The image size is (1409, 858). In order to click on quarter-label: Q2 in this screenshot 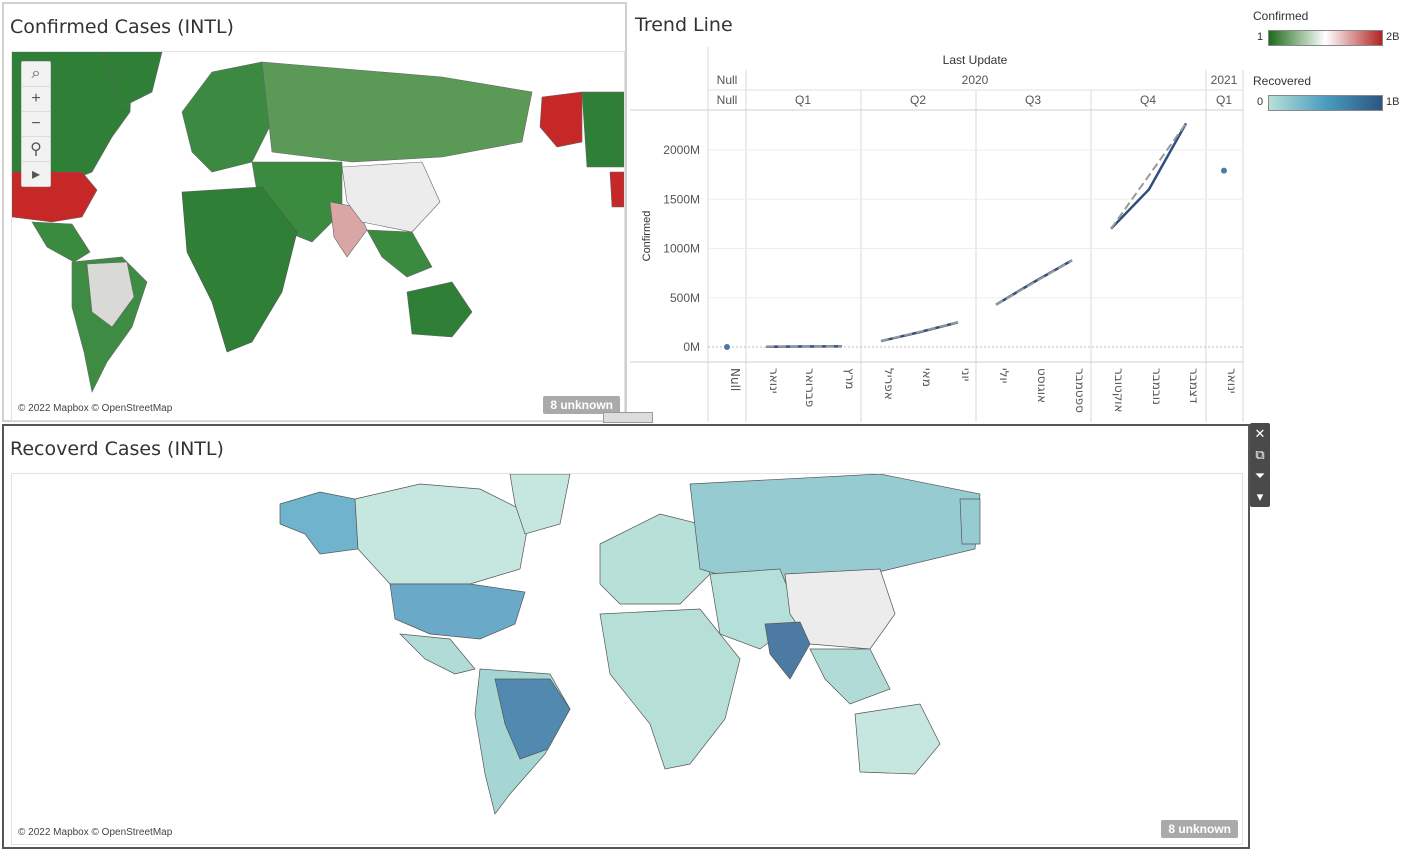, I will do `click(918, 100)`.